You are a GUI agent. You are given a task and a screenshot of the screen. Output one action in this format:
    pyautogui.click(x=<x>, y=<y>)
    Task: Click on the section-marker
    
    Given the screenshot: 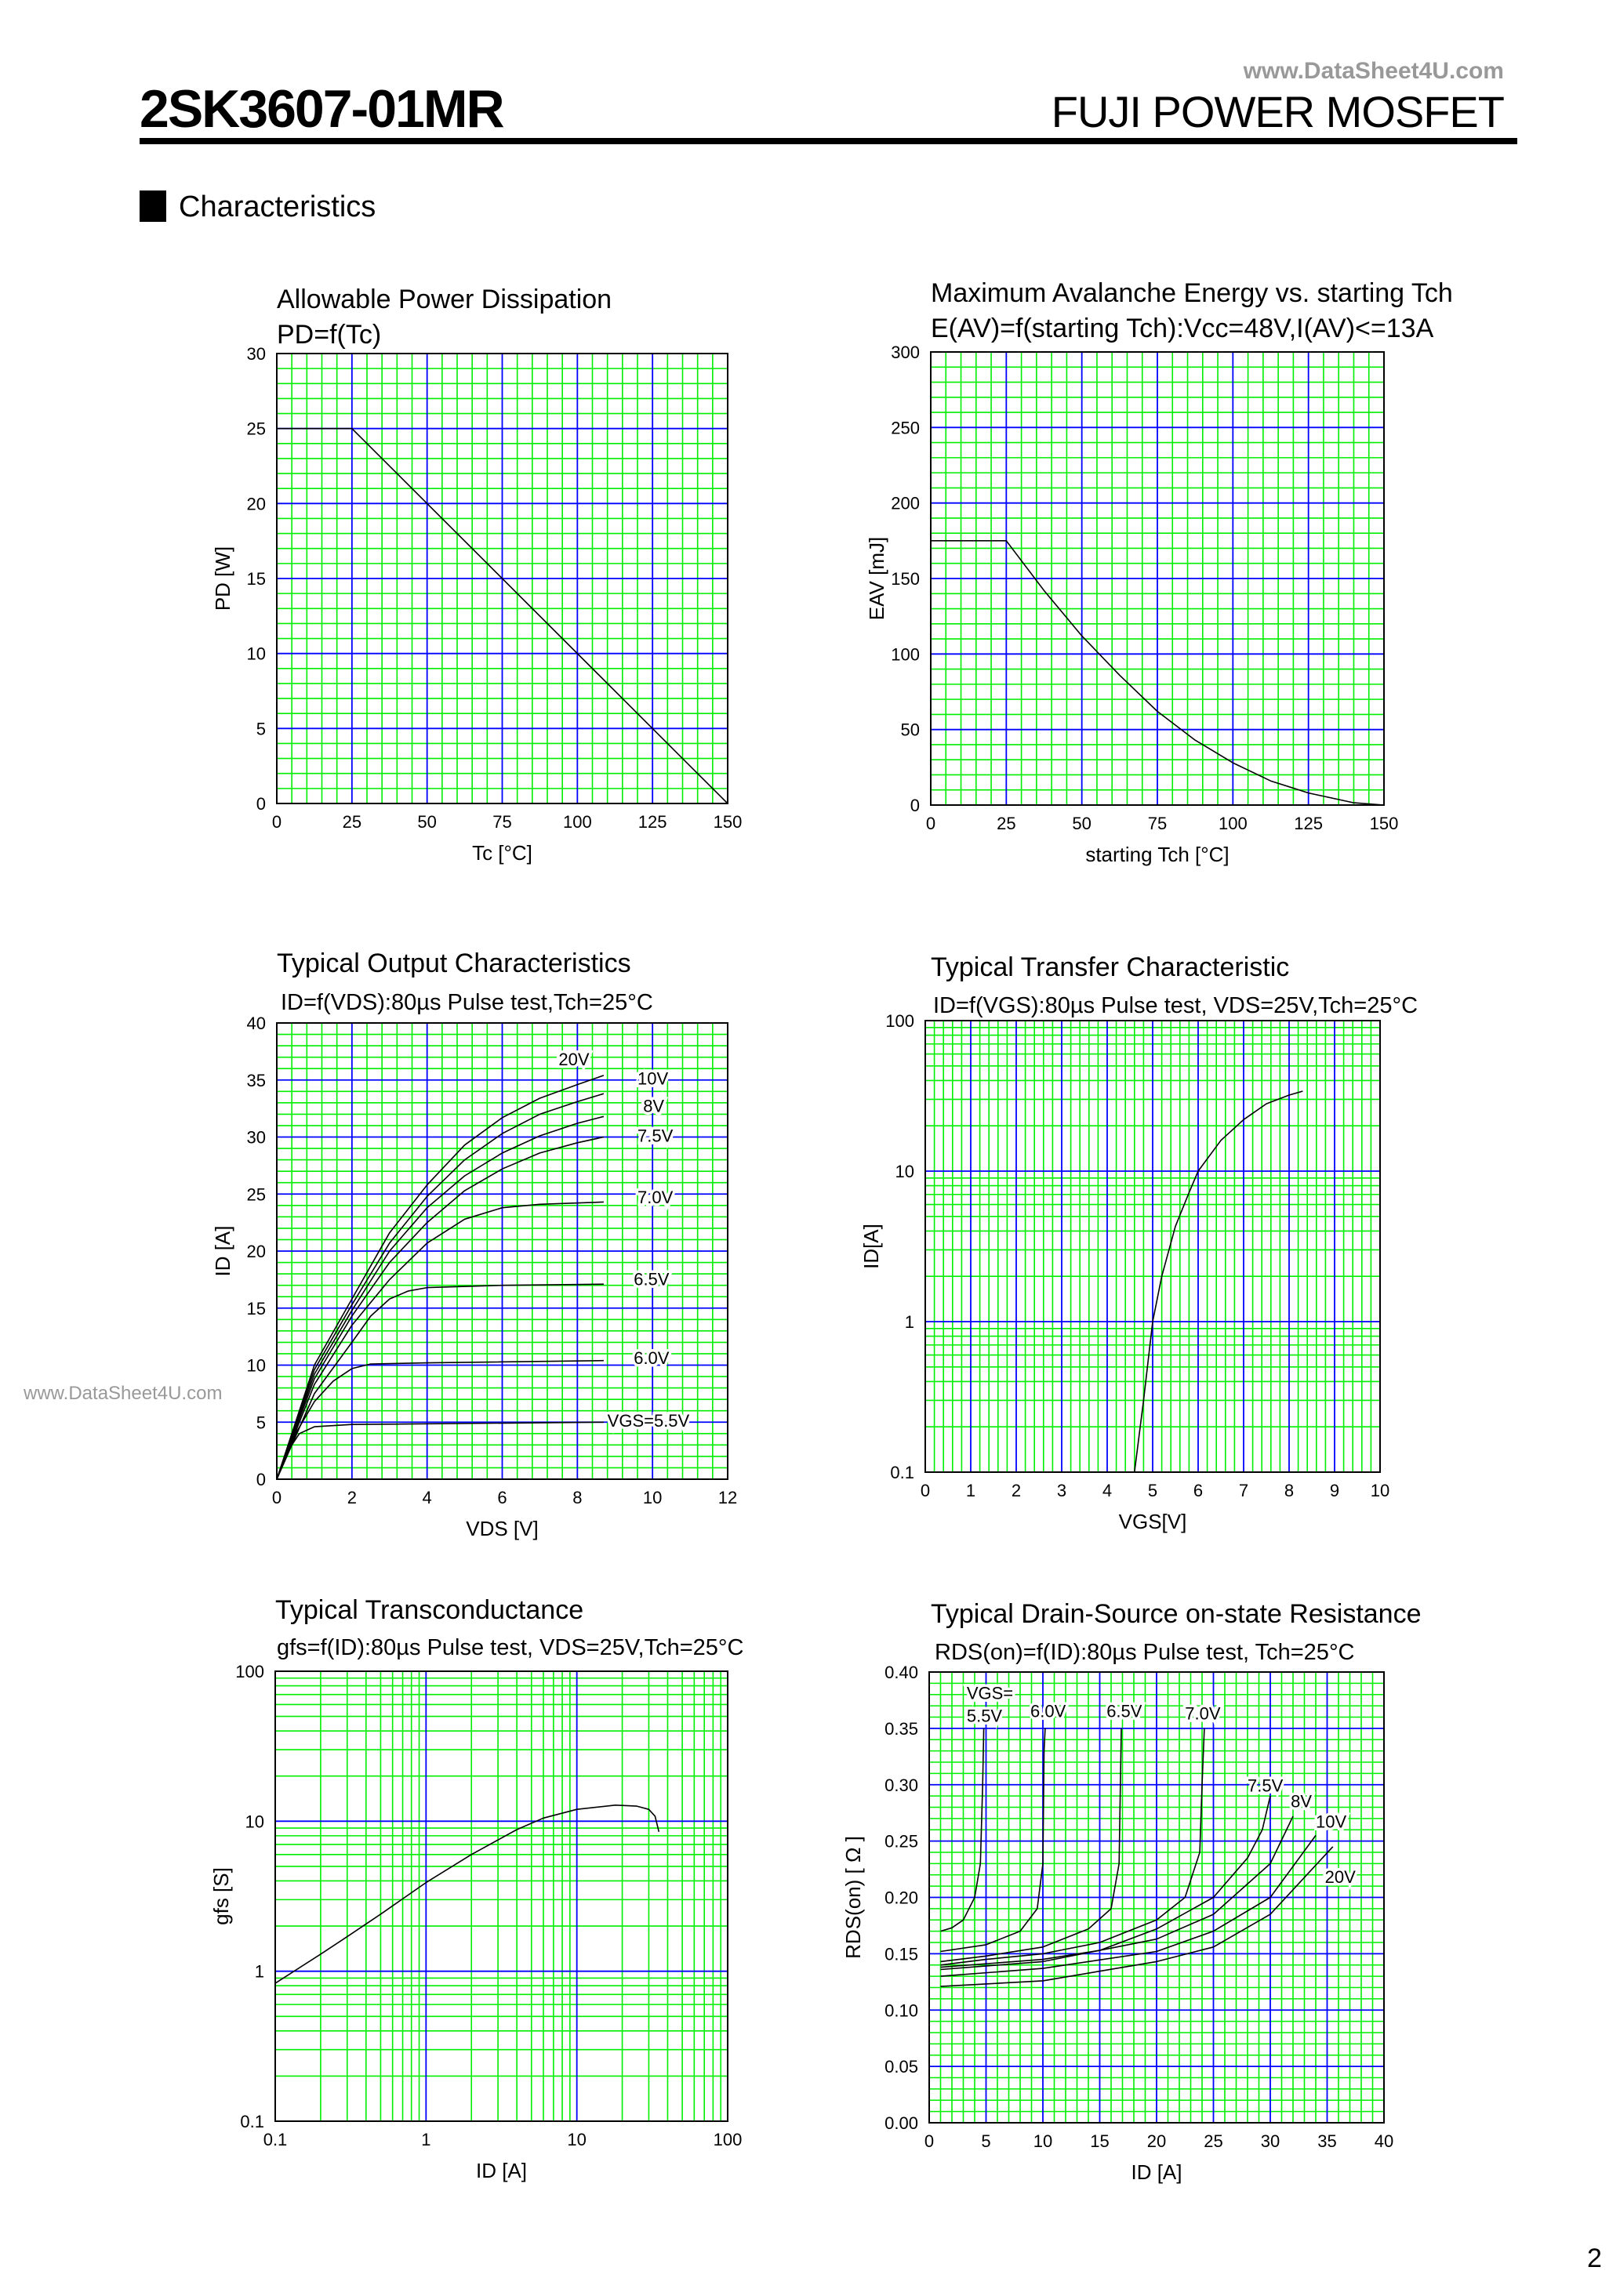 What is the action you would take?
    pyautogui.click(x=153, y=206)
    